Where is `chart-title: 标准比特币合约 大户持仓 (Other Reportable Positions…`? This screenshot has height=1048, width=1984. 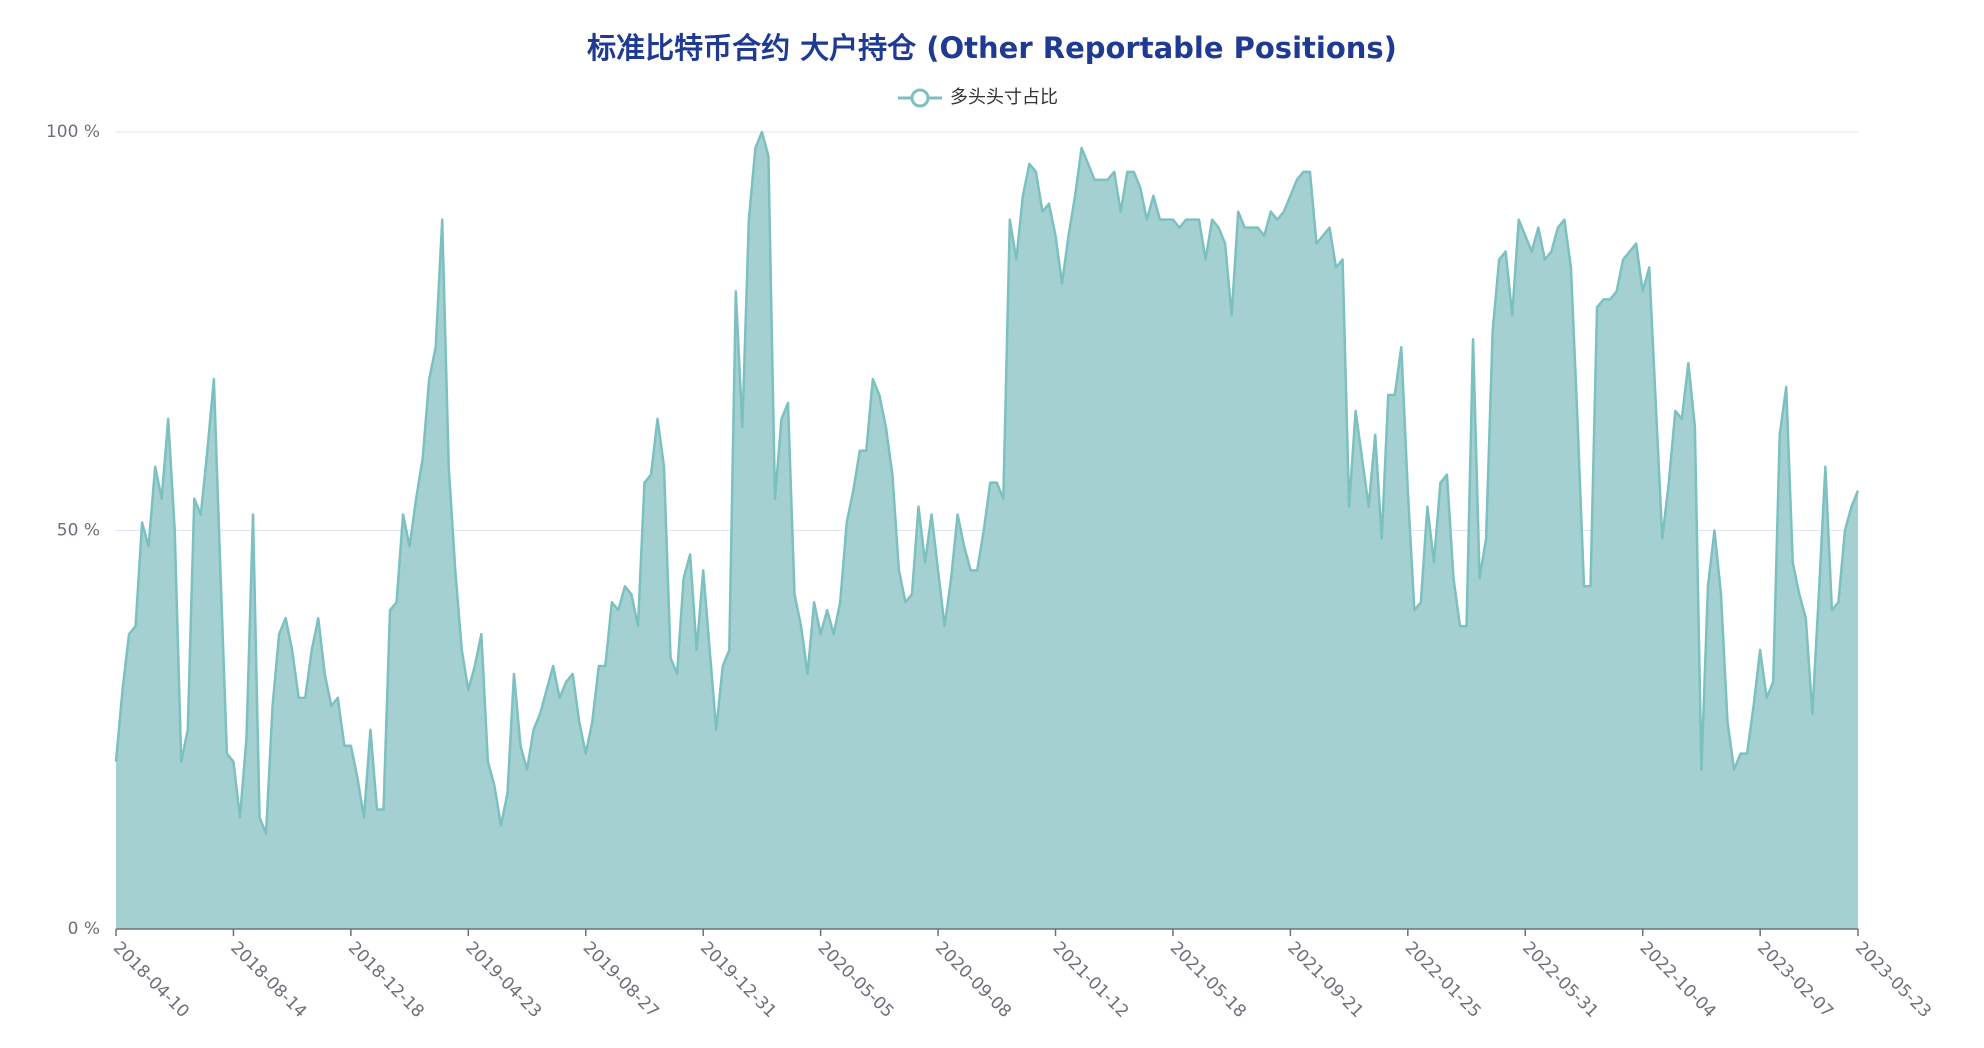 chart-title: 标准比特币合约 大户持仓 (Other Reportable Positions… is located at coordinates (992, 48).